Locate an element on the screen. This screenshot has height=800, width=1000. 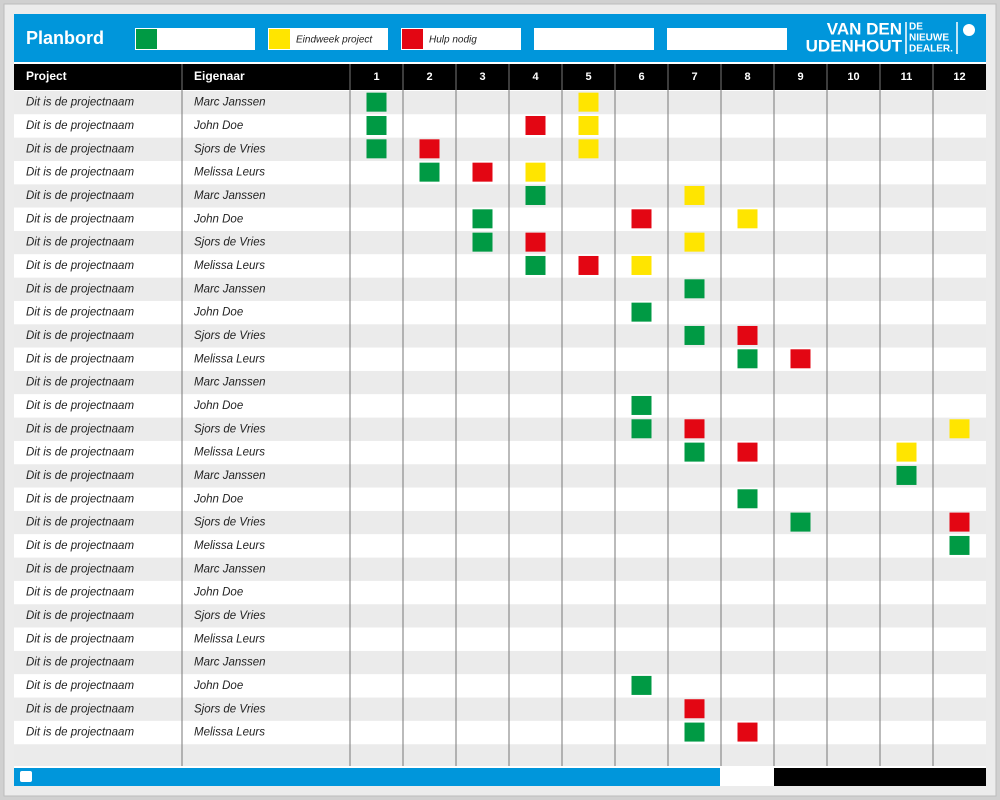
column-header: Eigenaar is located at coordinates (219, 76).